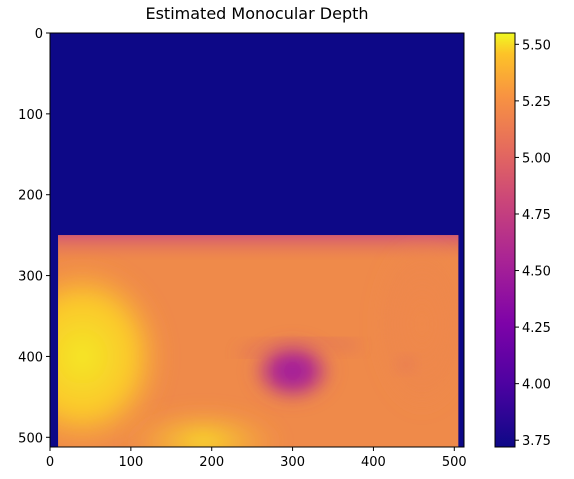 Image resolution: width=574 pixels, height=479 pixels. Describe the element at coordinates (30, 438) in the screenshot. I see `y-tick-label: 500` at that location.